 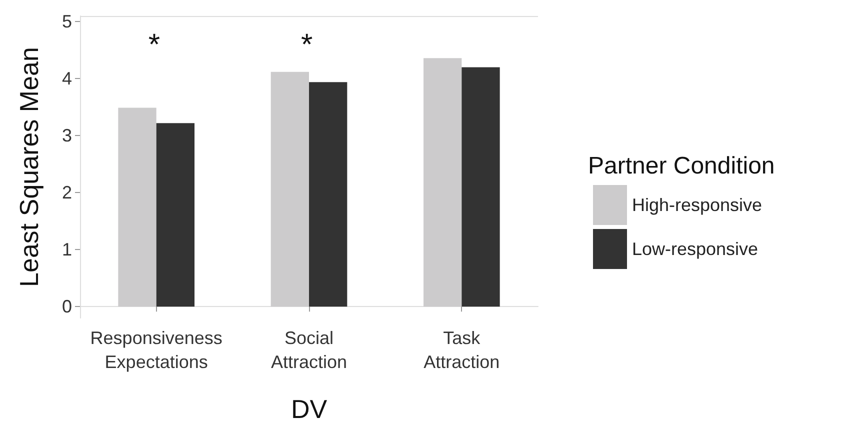 What do you see at coordinates (156, 350) in the screenshot?
I see `x-tick-label: Responsiveness Expectations` at bounding box center [156, 350].